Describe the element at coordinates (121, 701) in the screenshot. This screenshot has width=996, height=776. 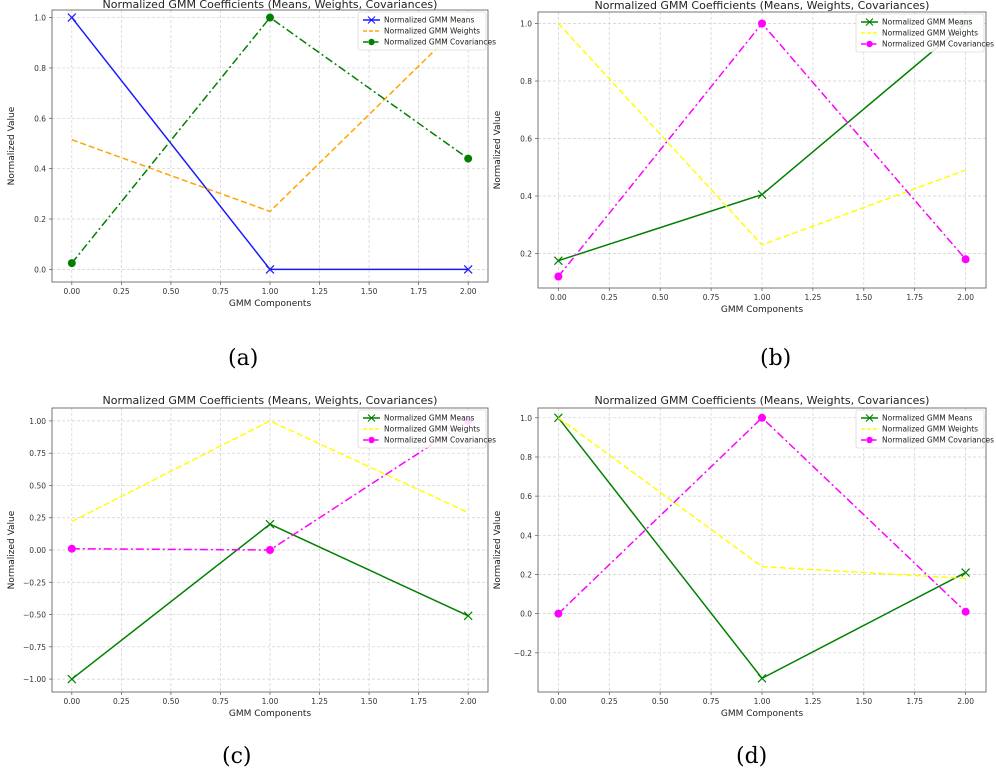
I see `chart-c-xtick-label: 0.25` at that location.